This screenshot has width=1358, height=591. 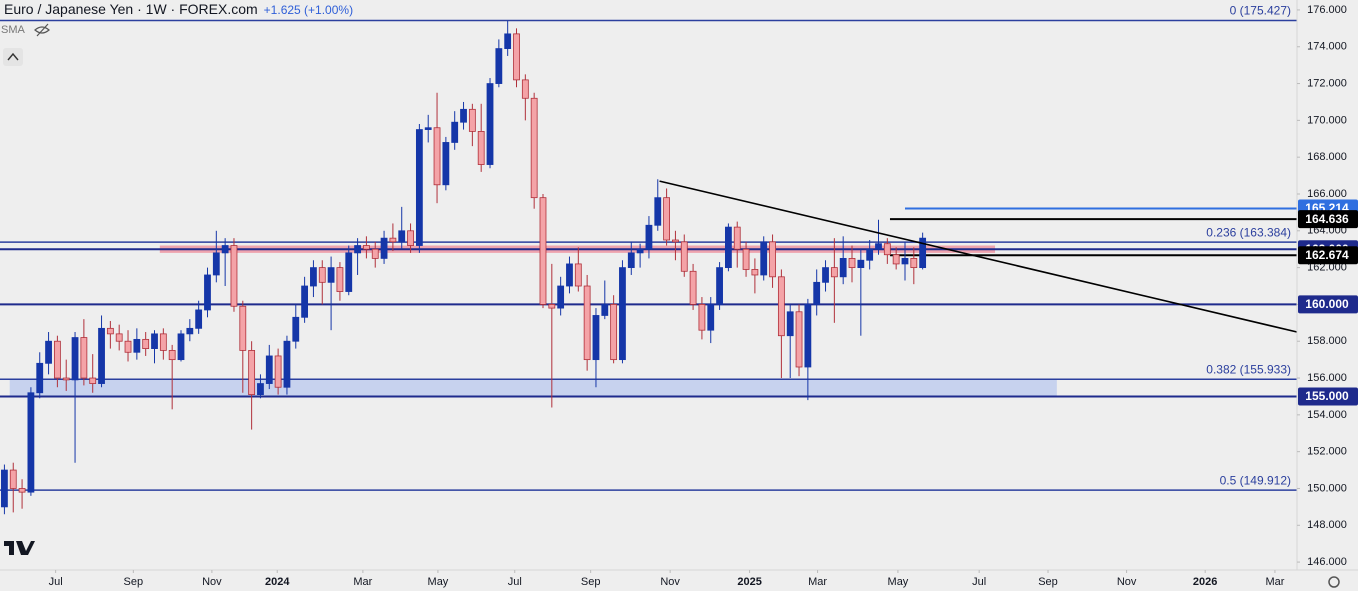 What do you see at coordinates (13, 57) in the screenshot?
I see `collapse-button` at bounding box center [13, 57].